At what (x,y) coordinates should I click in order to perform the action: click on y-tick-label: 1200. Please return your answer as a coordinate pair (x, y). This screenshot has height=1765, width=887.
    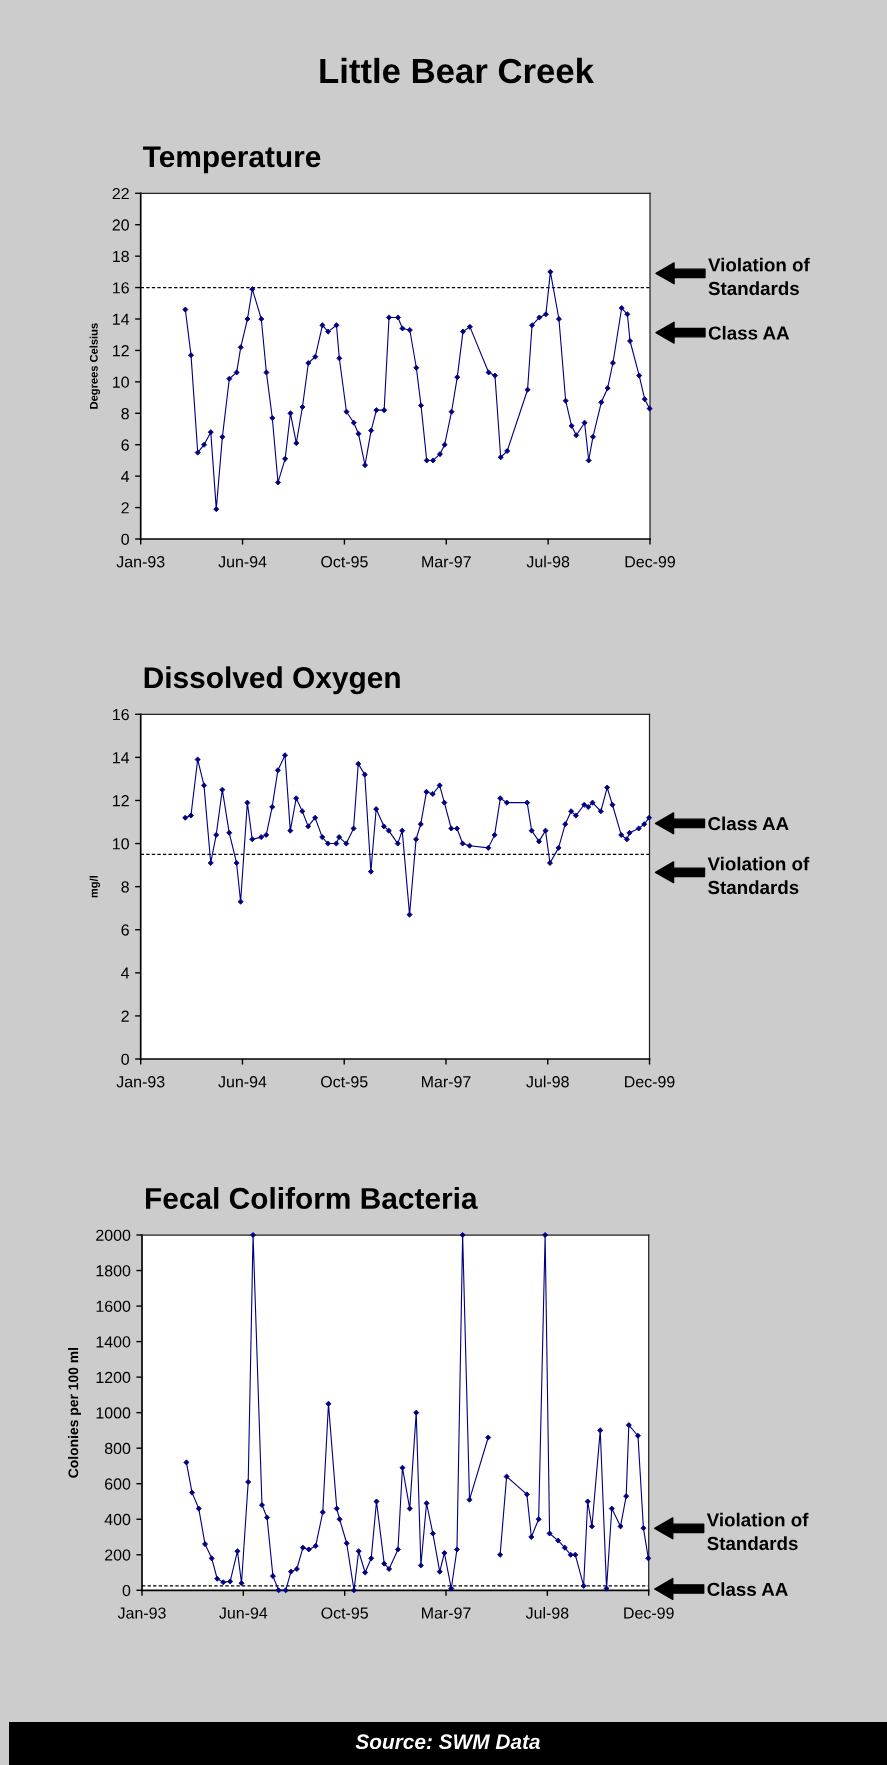
    Looking at the image, I should click on (113, 1377).